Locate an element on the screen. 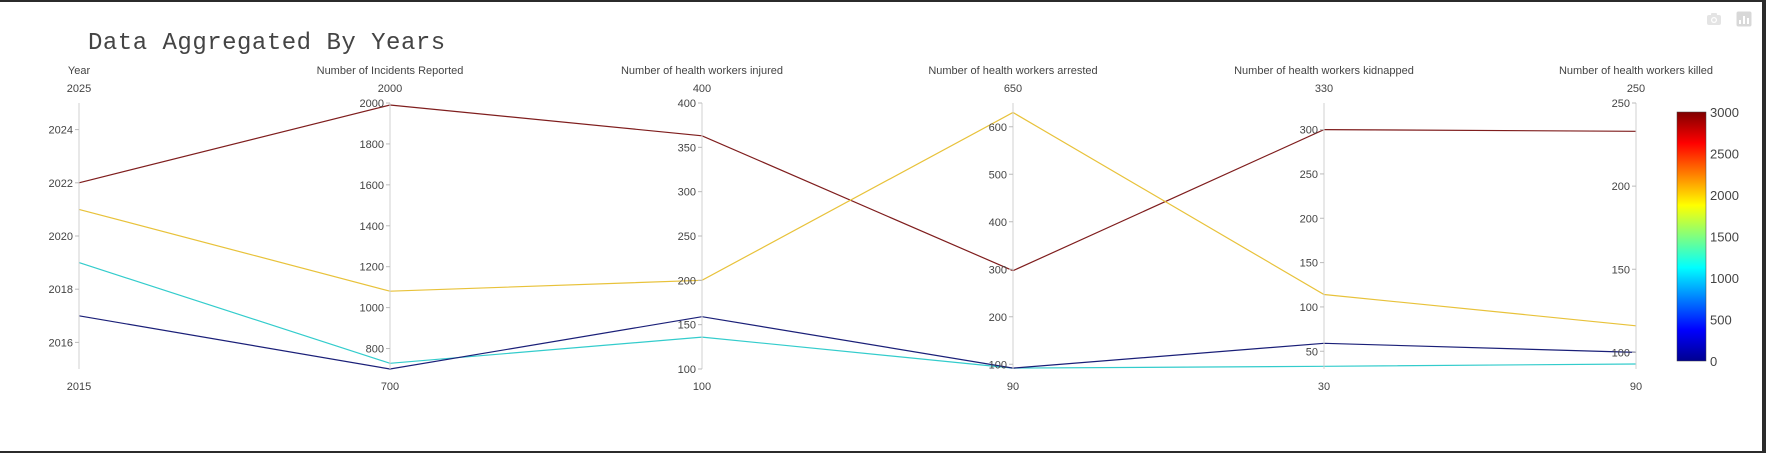 This screenshot has width=1766, height=453. axis-label: Number of Incidents Reported is located at coordinates (390, 71).